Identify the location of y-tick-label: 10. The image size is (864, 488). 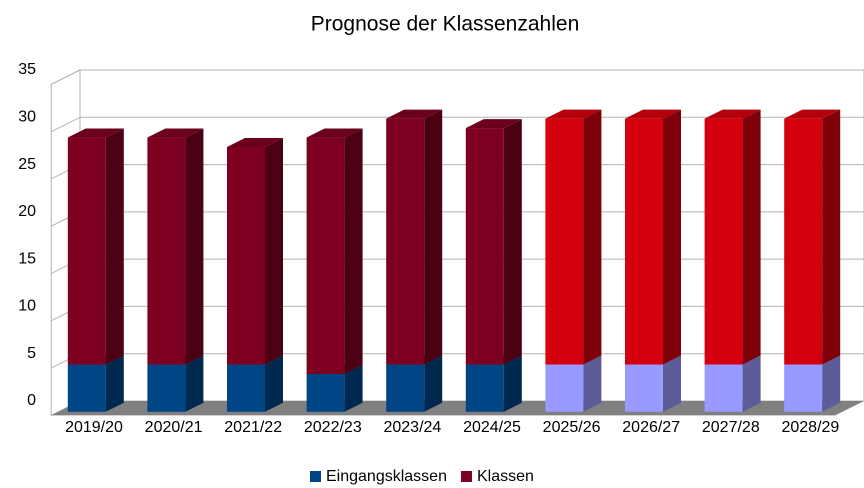
(27, 306).